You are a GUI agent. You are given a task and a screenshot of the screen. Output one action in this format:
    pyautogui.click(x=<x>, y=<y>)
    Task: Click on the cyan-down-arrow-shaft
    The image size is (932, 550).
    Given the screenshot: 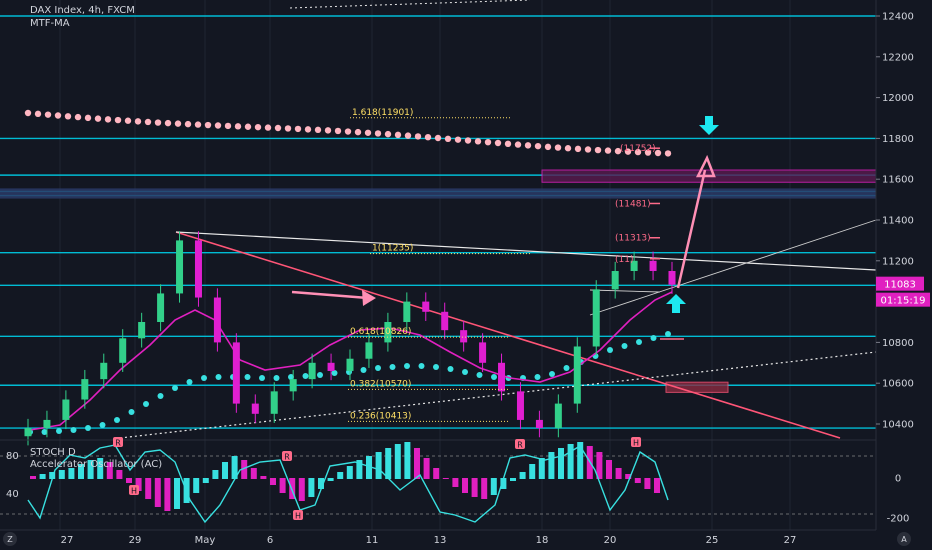 What is the action you would take?
    pyautogui.click(x=709, y=121)
    